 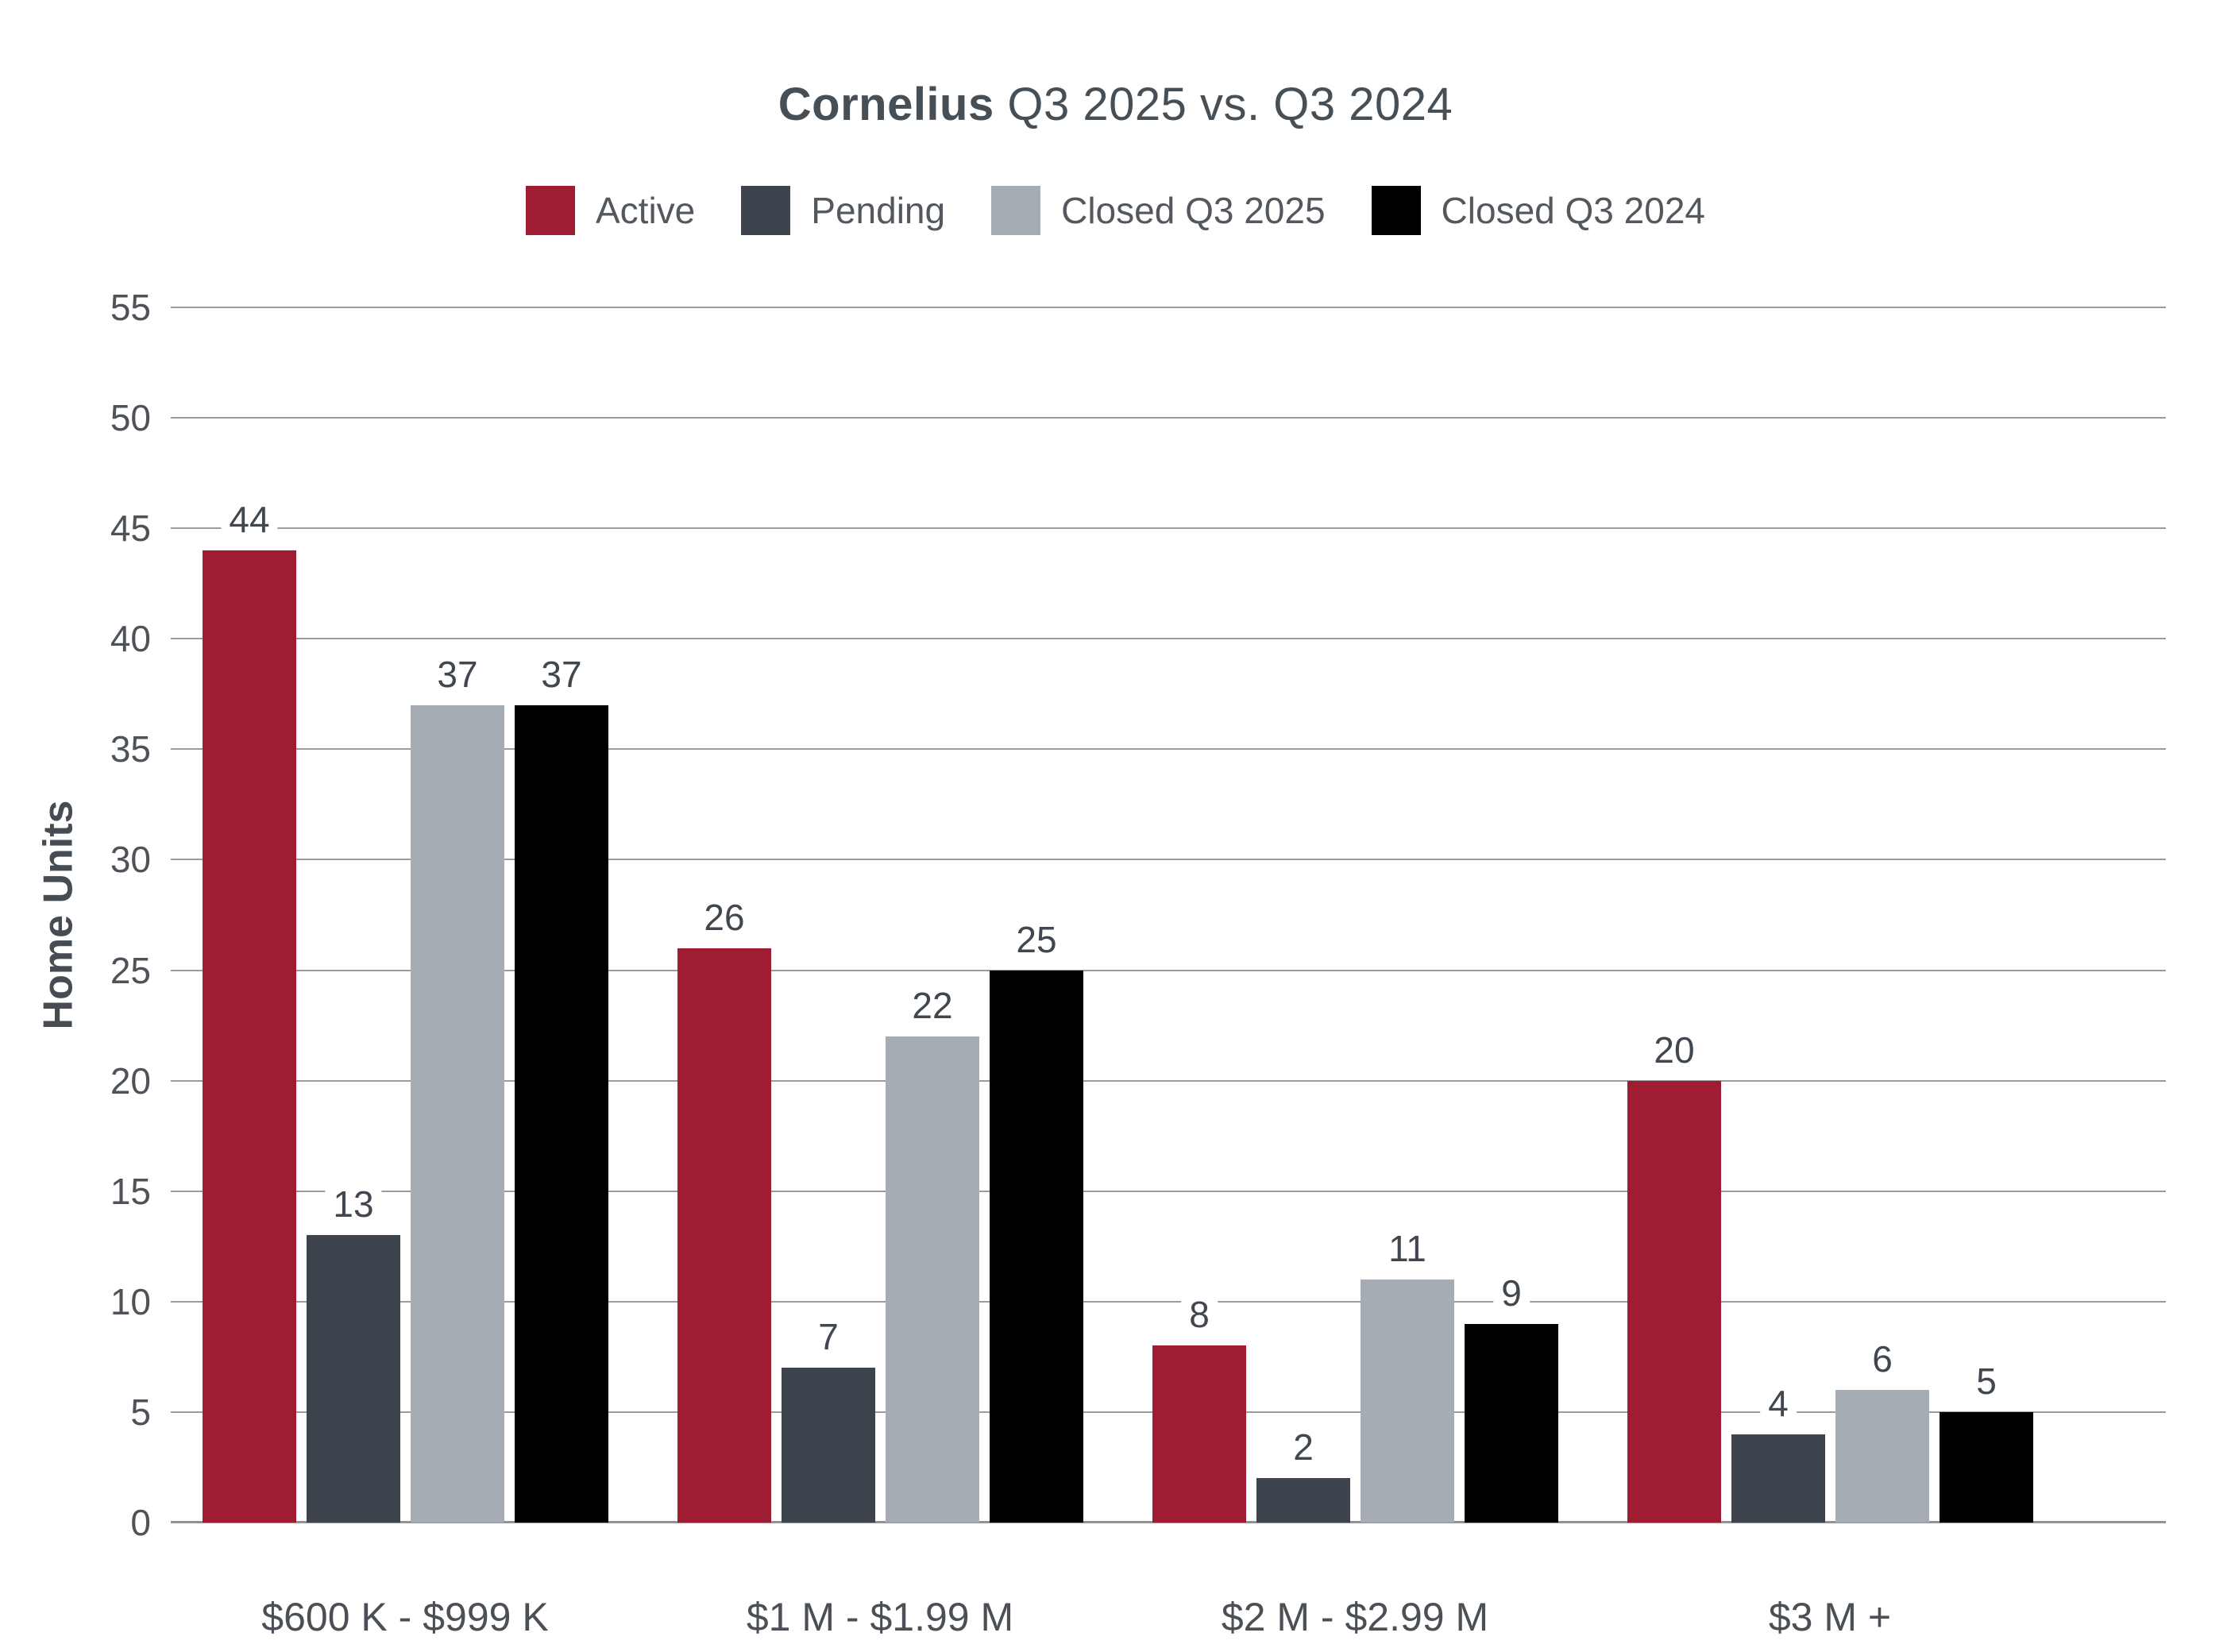 What do you see at coordinates (1830, 915) in the screenshot?
I see `bar-group-3-m: 20 4 6 5` at bounding box center [1830, 915].